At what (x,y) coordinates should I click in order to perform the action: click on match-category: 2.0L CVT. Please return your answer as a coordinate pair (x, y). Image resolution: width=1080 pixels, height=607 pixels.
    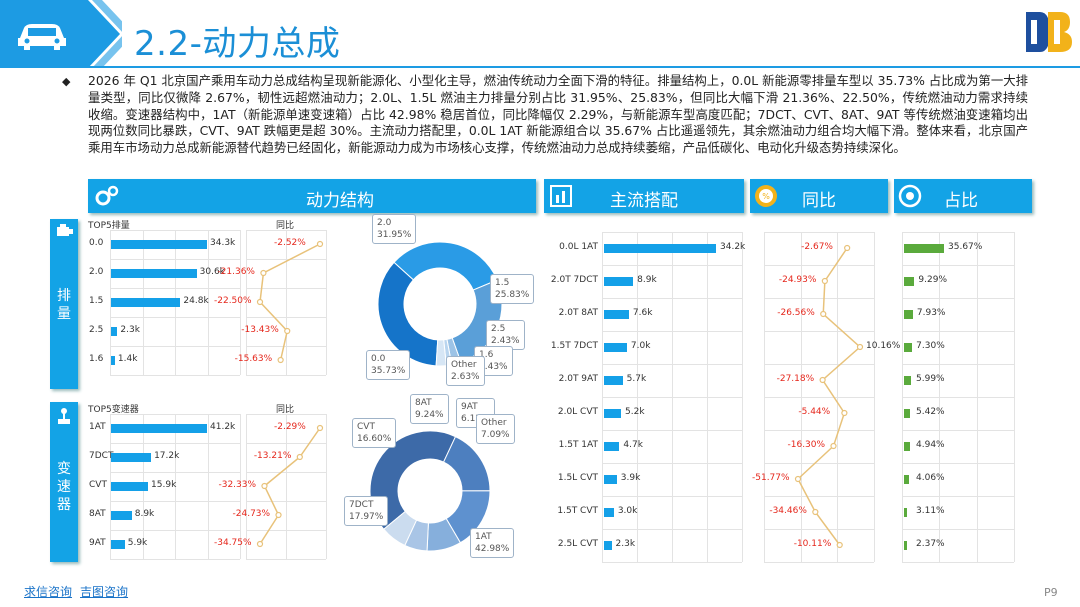
    Looking at the image, I should click on (577, 412).